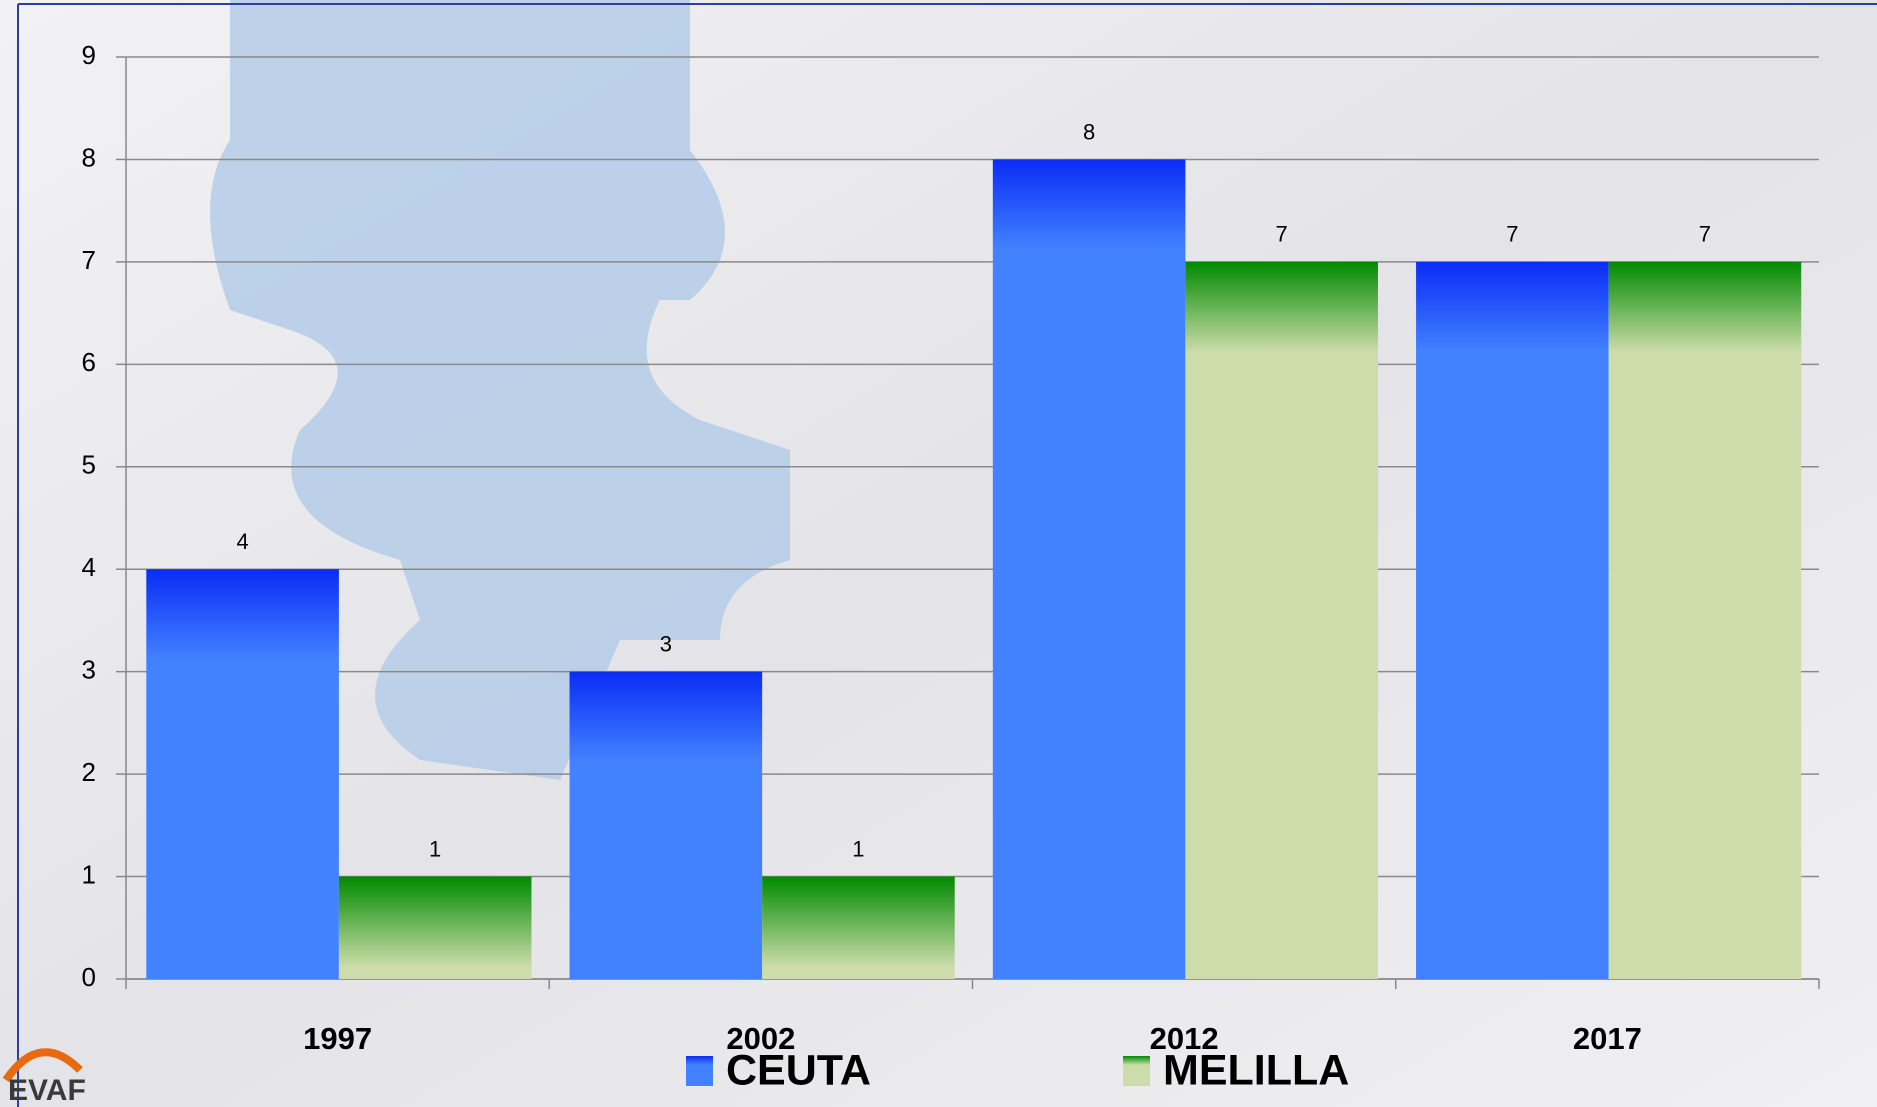  What do you see at coordinates (1607, 1038) in the screenshot?
I see `x-tick-label: 2017` at bounding box center [1607, 1038].